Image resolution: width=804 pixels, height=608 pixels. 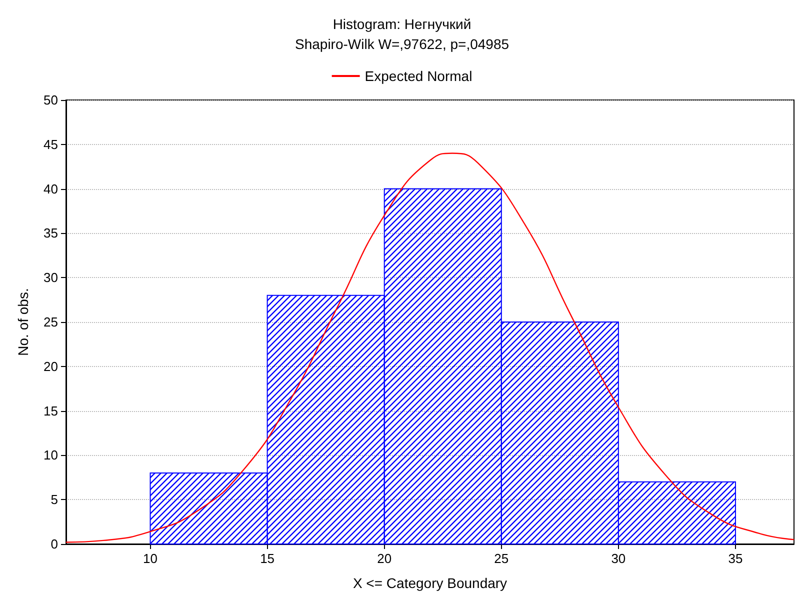 What do you see at coordinates (418, 76) in the screenshot?
I see `legend-label: Expected Normal` at bounding box center [418, 76].